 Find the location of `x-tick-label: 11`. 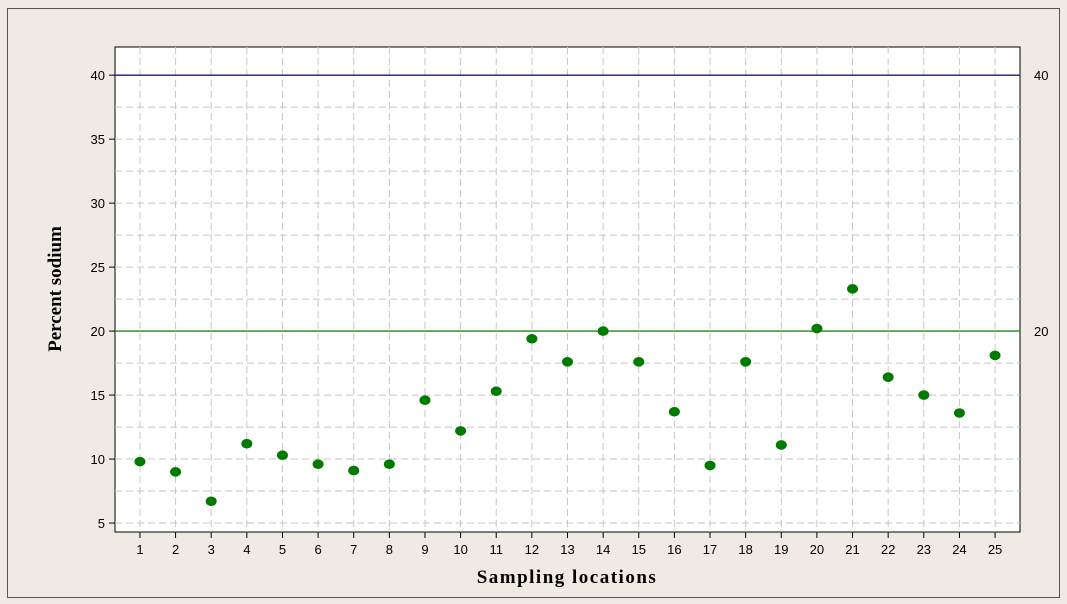

x-tick-label: 11 is located at coordinates (496, 549).